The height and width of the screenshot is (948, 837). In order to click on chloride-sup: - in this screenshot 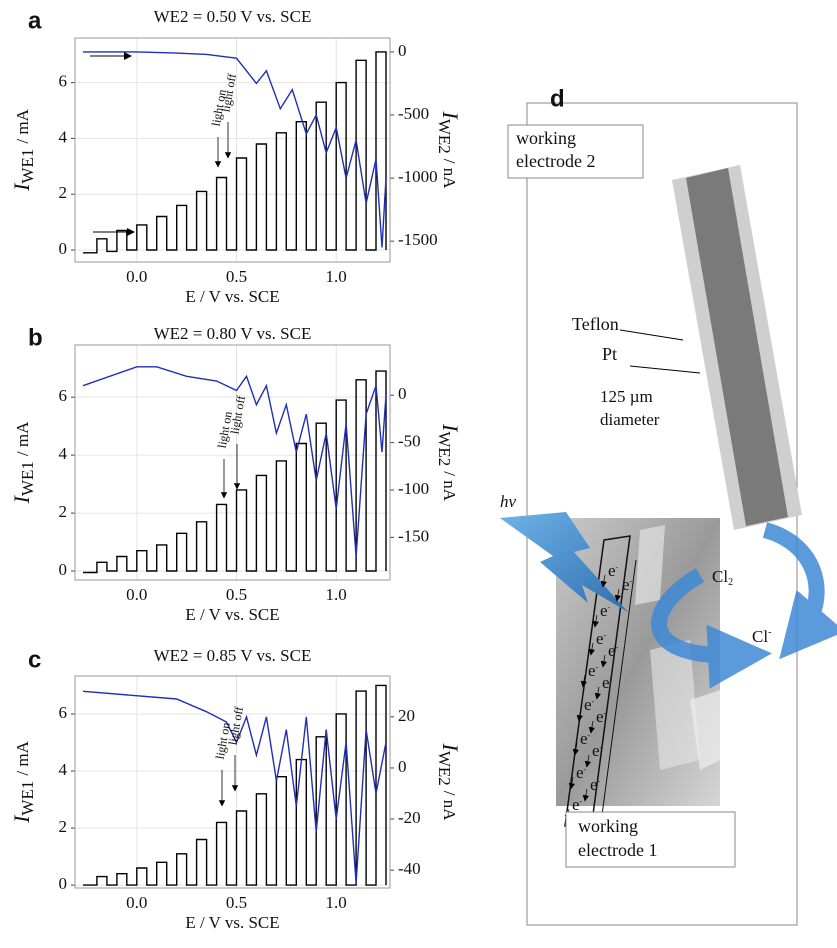, I will do `click(769, 632)`.